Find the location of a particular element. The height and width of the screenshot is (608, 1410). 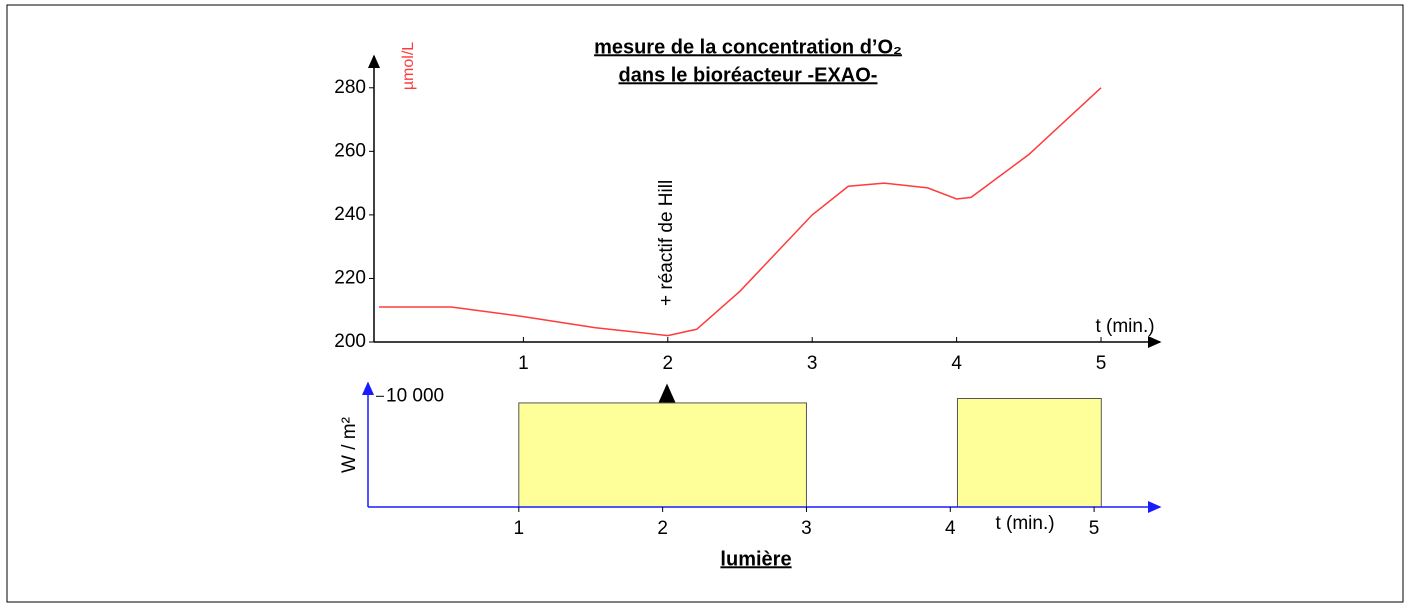

y-tick-label: 200 is located at coordinates (350, 341).